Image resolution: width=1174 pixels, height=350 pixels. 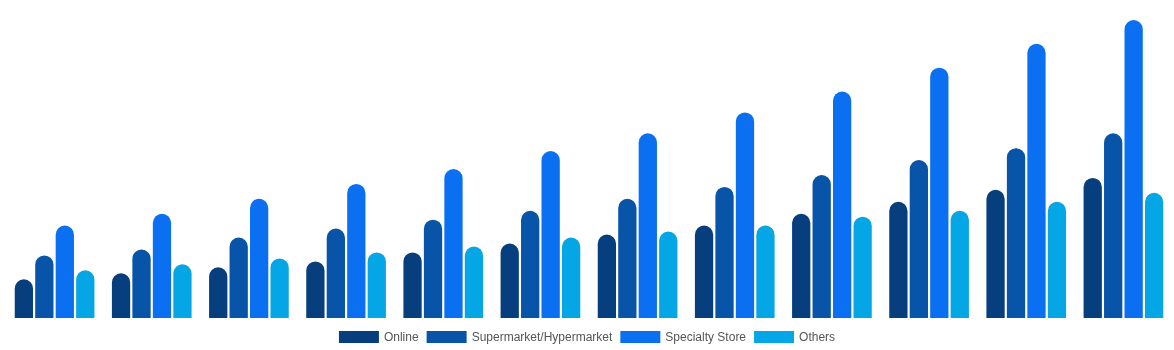 What do you see at coordinates (542, 337) in the screenshot?
I see `legend-label: Supermarket/Hypermarket` at bounding box center [542, 337].